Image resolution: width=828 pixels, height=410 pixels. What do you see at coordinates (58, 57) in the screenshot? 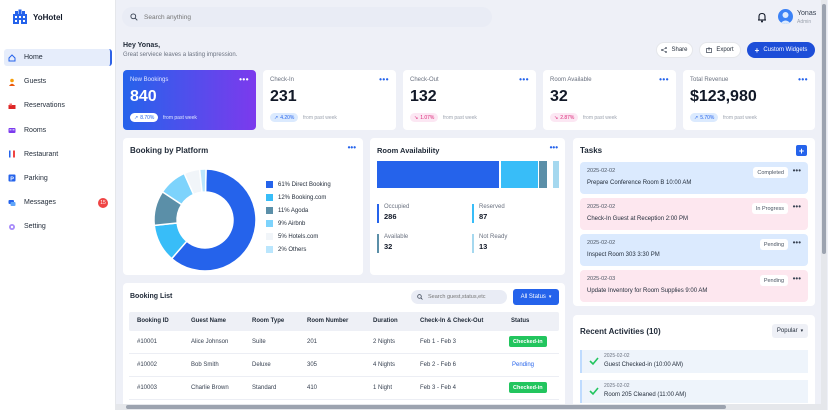
I see `sidebar-item-home: Home` at bounding box center [58, 57].